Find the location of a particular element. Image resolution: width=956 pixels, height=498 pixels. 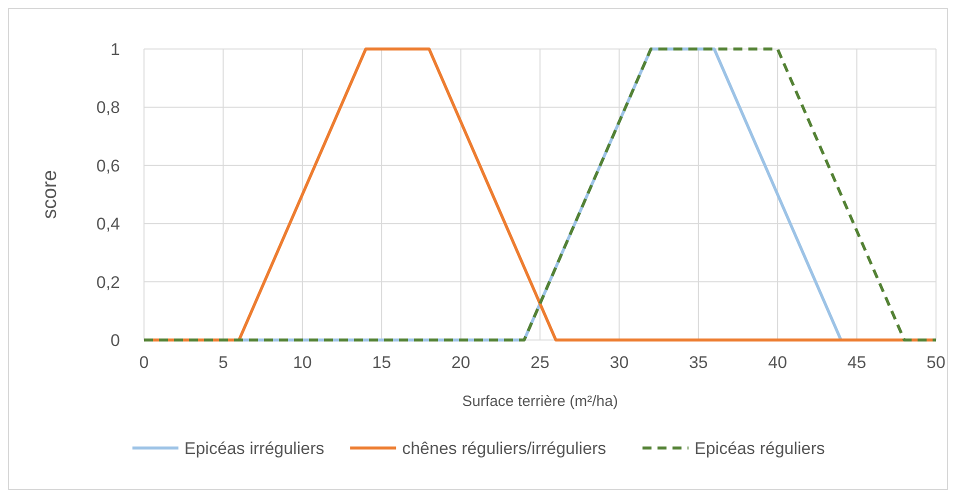

x-tick-label: 5 is located at coordinates (223, 362).